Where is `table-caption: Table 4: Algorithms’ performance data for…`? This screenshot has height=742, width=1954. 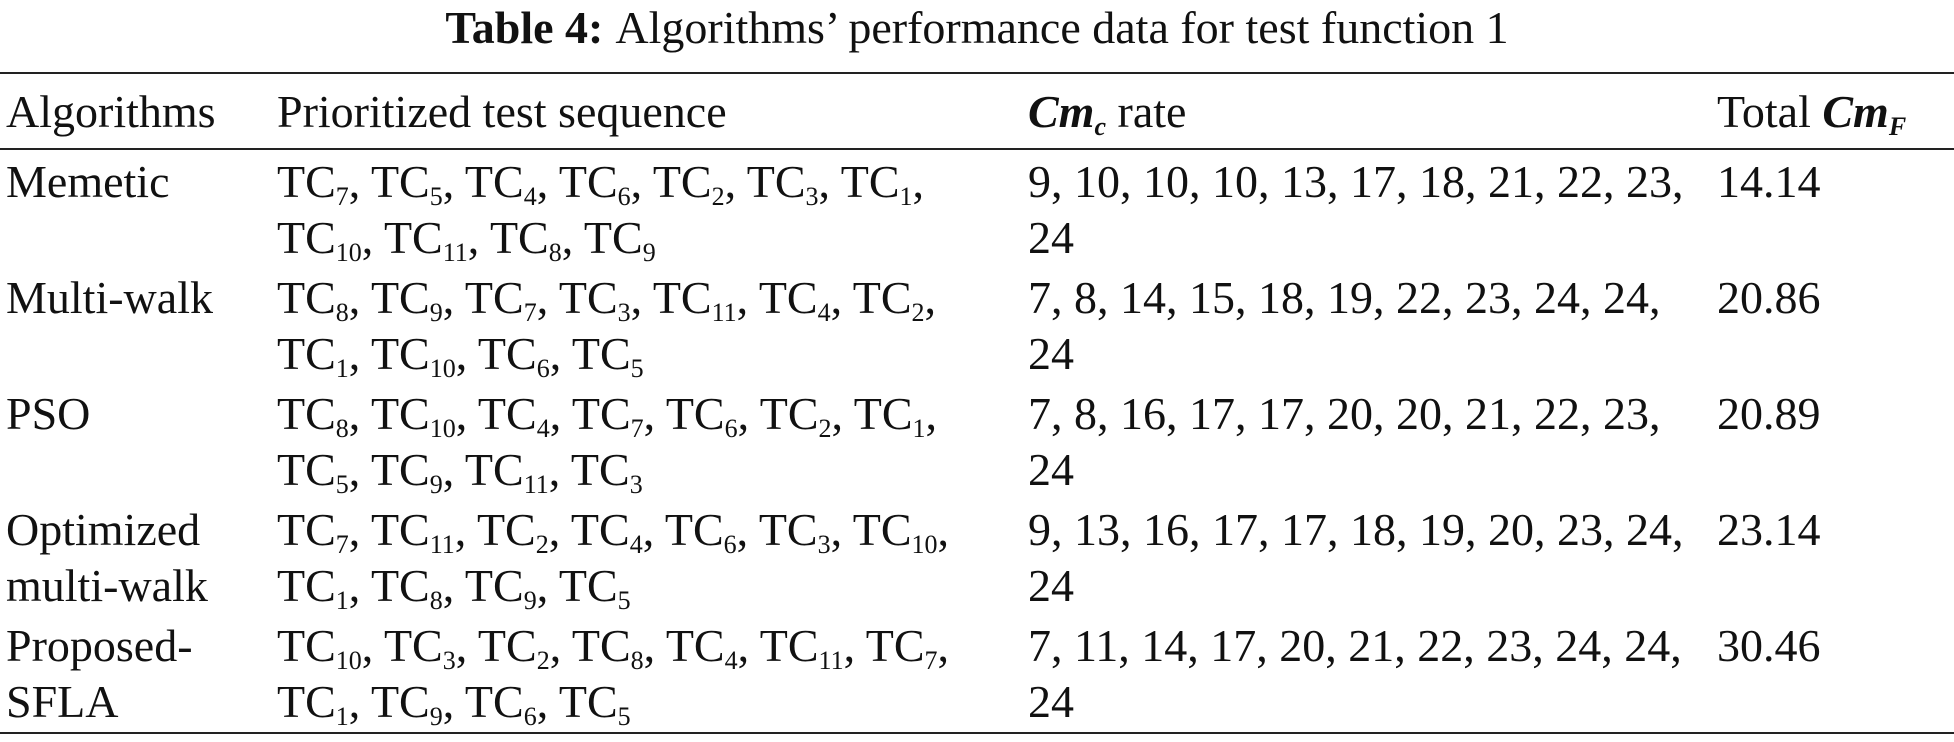
table-caption: Table 4: Algorithms’ performance data for… is located at coordinates (977, 36).